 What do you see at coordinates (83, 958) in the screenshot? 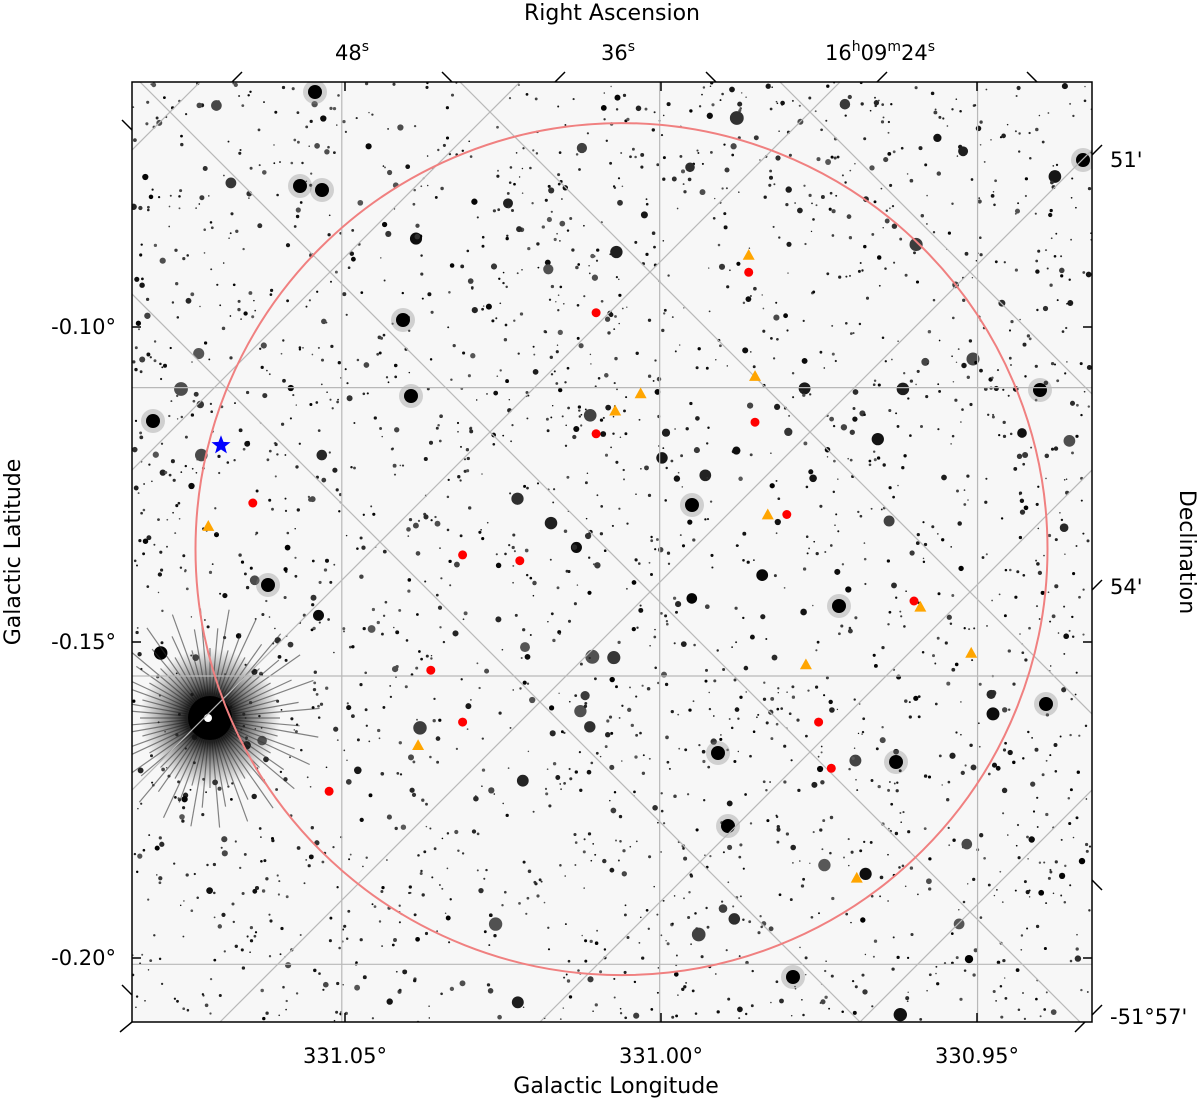
I see `tick-label-lat-3: -0.20°` at bounding box center [83, 958].